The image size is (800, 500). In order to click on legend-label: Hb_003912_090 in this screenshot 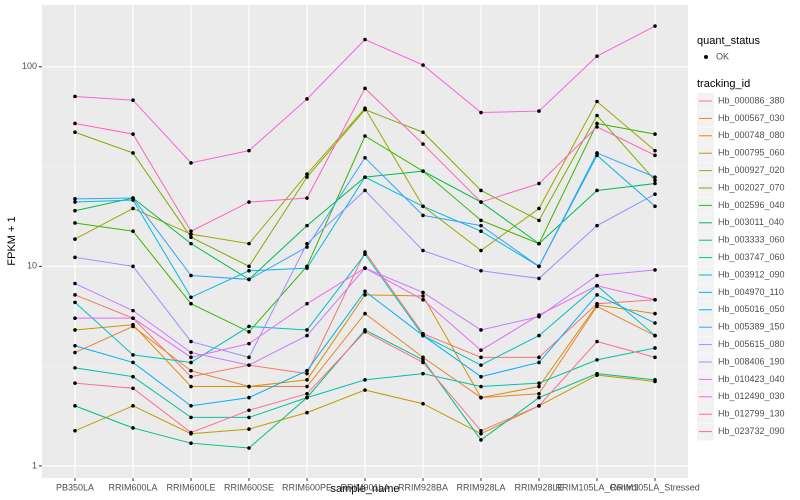, I will do `click(751, 274)`.